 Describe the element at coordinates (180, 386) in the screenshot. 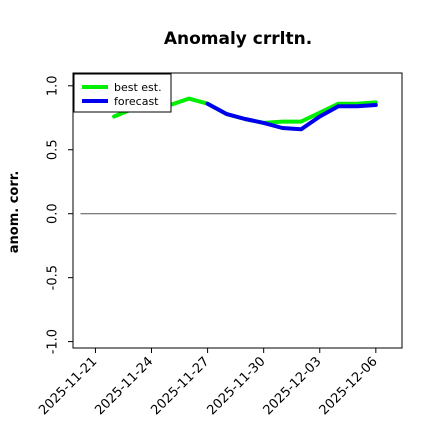

I see `x-tick-label: 2025-11-27` at that location.